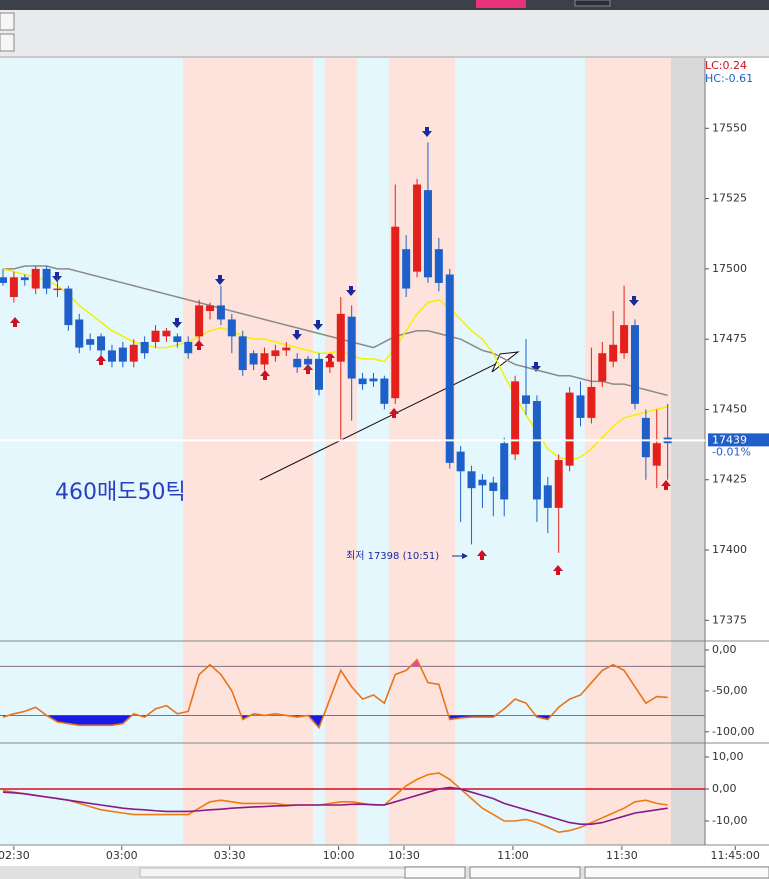 The width and height of the screenshot is (769, 879). Describe the element at coordinates (525, 872) in the screenshot. I see `scroll-thumb` at that location.